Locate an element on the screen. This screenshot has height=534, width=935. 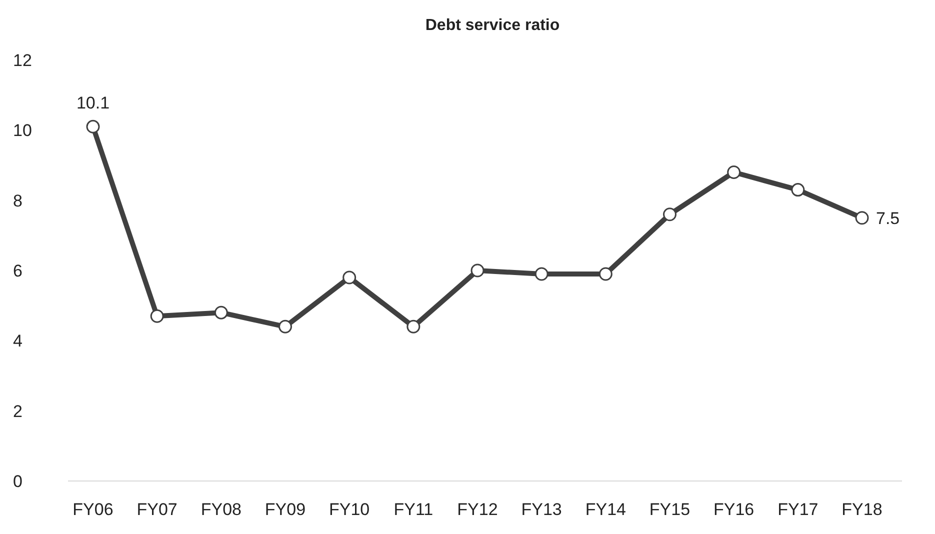
y-tick-label: 6 is located at coordinates (17, 271).